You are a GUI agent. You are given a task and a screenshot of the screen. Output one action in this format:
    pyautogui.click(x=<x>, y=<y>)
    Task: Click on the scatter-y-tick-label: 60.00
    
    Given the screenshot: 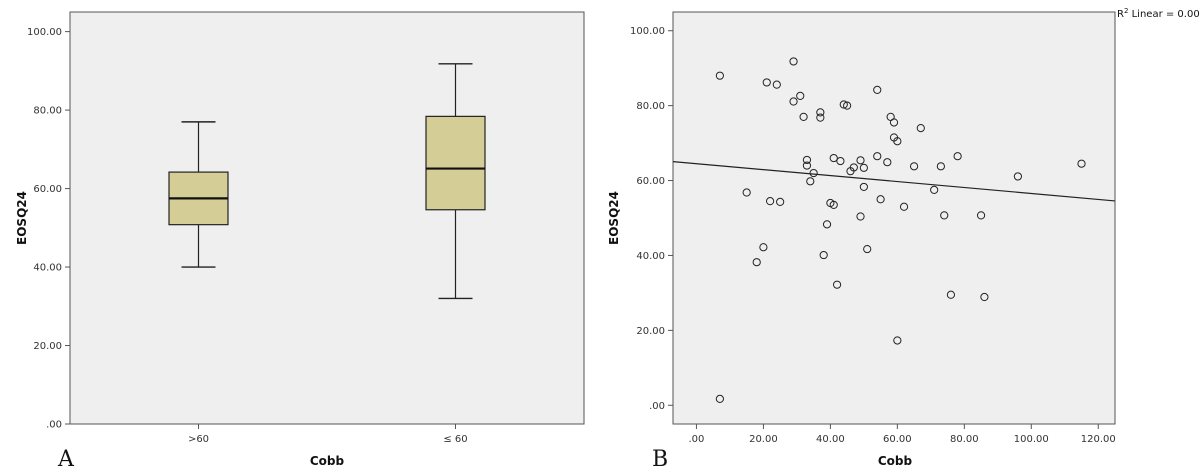 What is the action you would take?
    pyautogui.click(x=650, y=181)
    